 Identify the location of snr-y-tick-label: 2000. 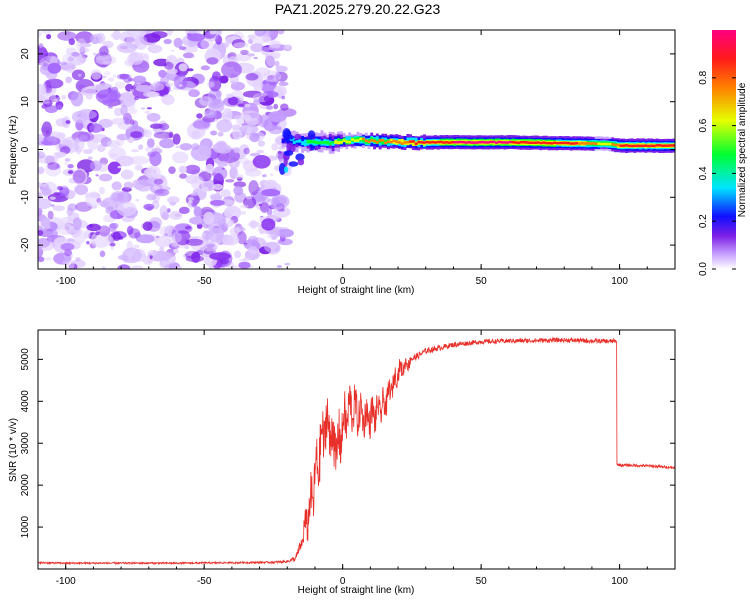
(25, 485).